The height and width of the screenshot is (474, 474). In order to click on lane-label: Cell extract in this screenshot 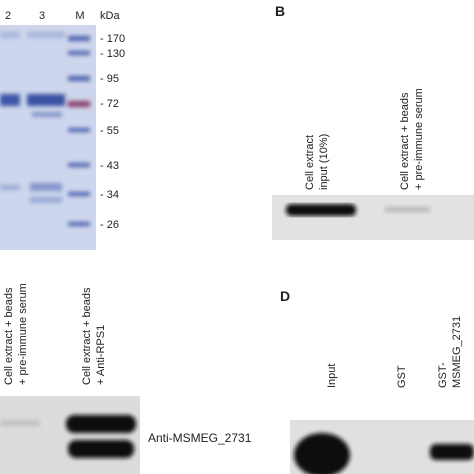, I will do `click(310, 162)`.